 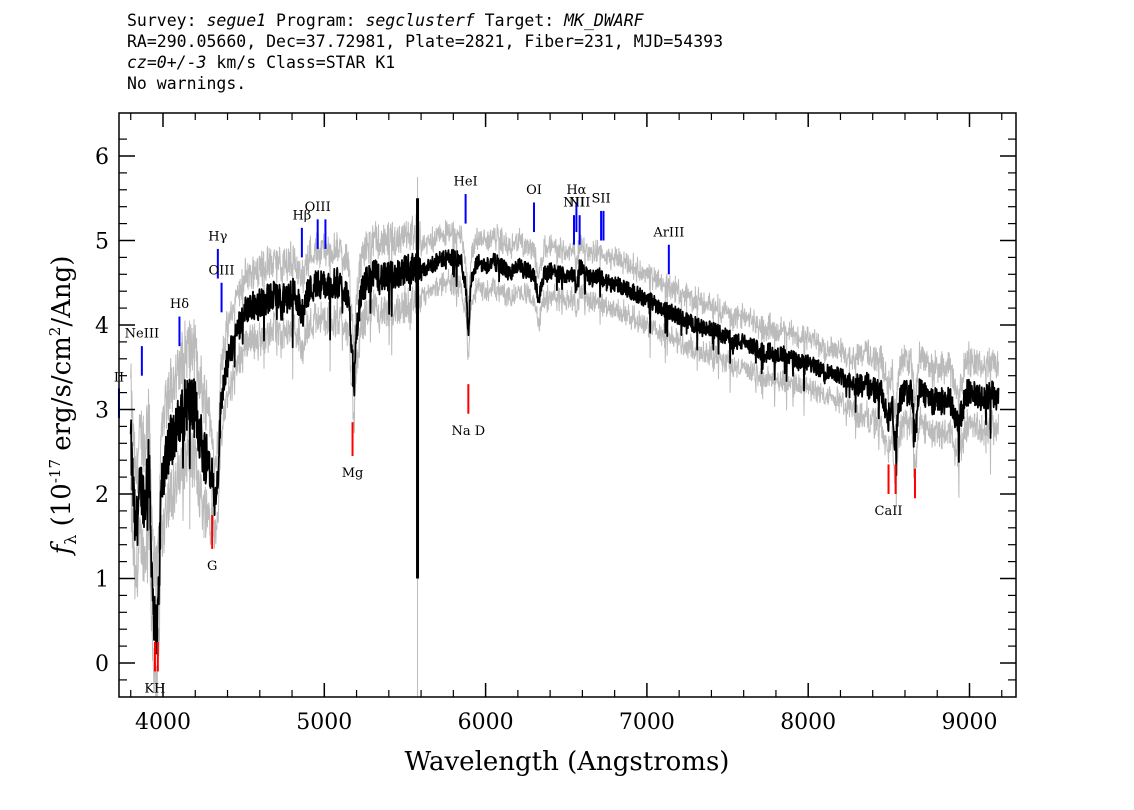 What do you see at coordinates (567, 762) in the screenshot?
I see `x-axis-title: Wavelength (Angstroms)` at bounding box center [567, 762].